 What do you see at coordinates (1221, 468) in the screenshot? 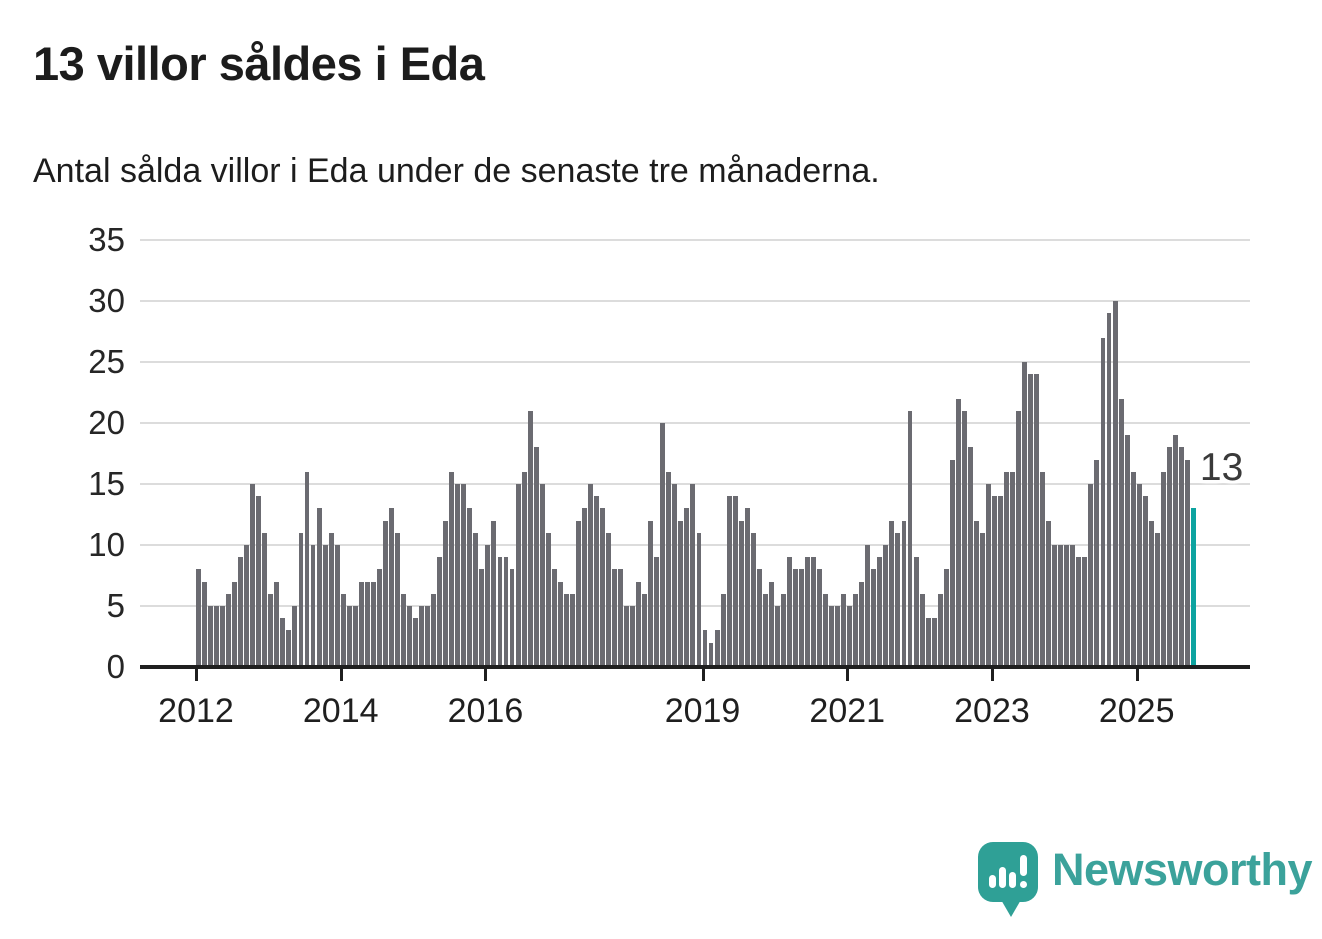
I see `last-value-label: 13` at bounding box center [1221, 468].